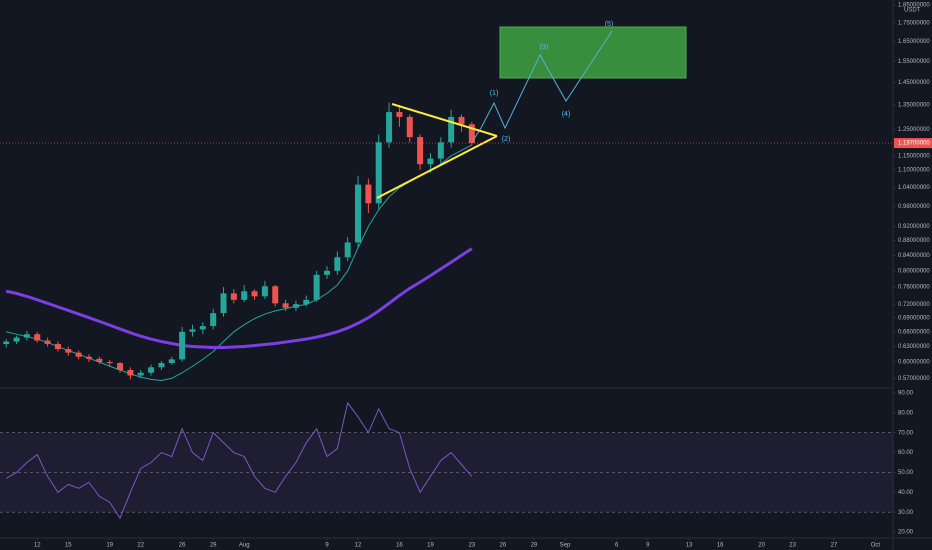 The image size is (932, 550). Describe the element at coordinates (906, 493) in the screenshot. I see `y-tick-label: 40.00` at that location.